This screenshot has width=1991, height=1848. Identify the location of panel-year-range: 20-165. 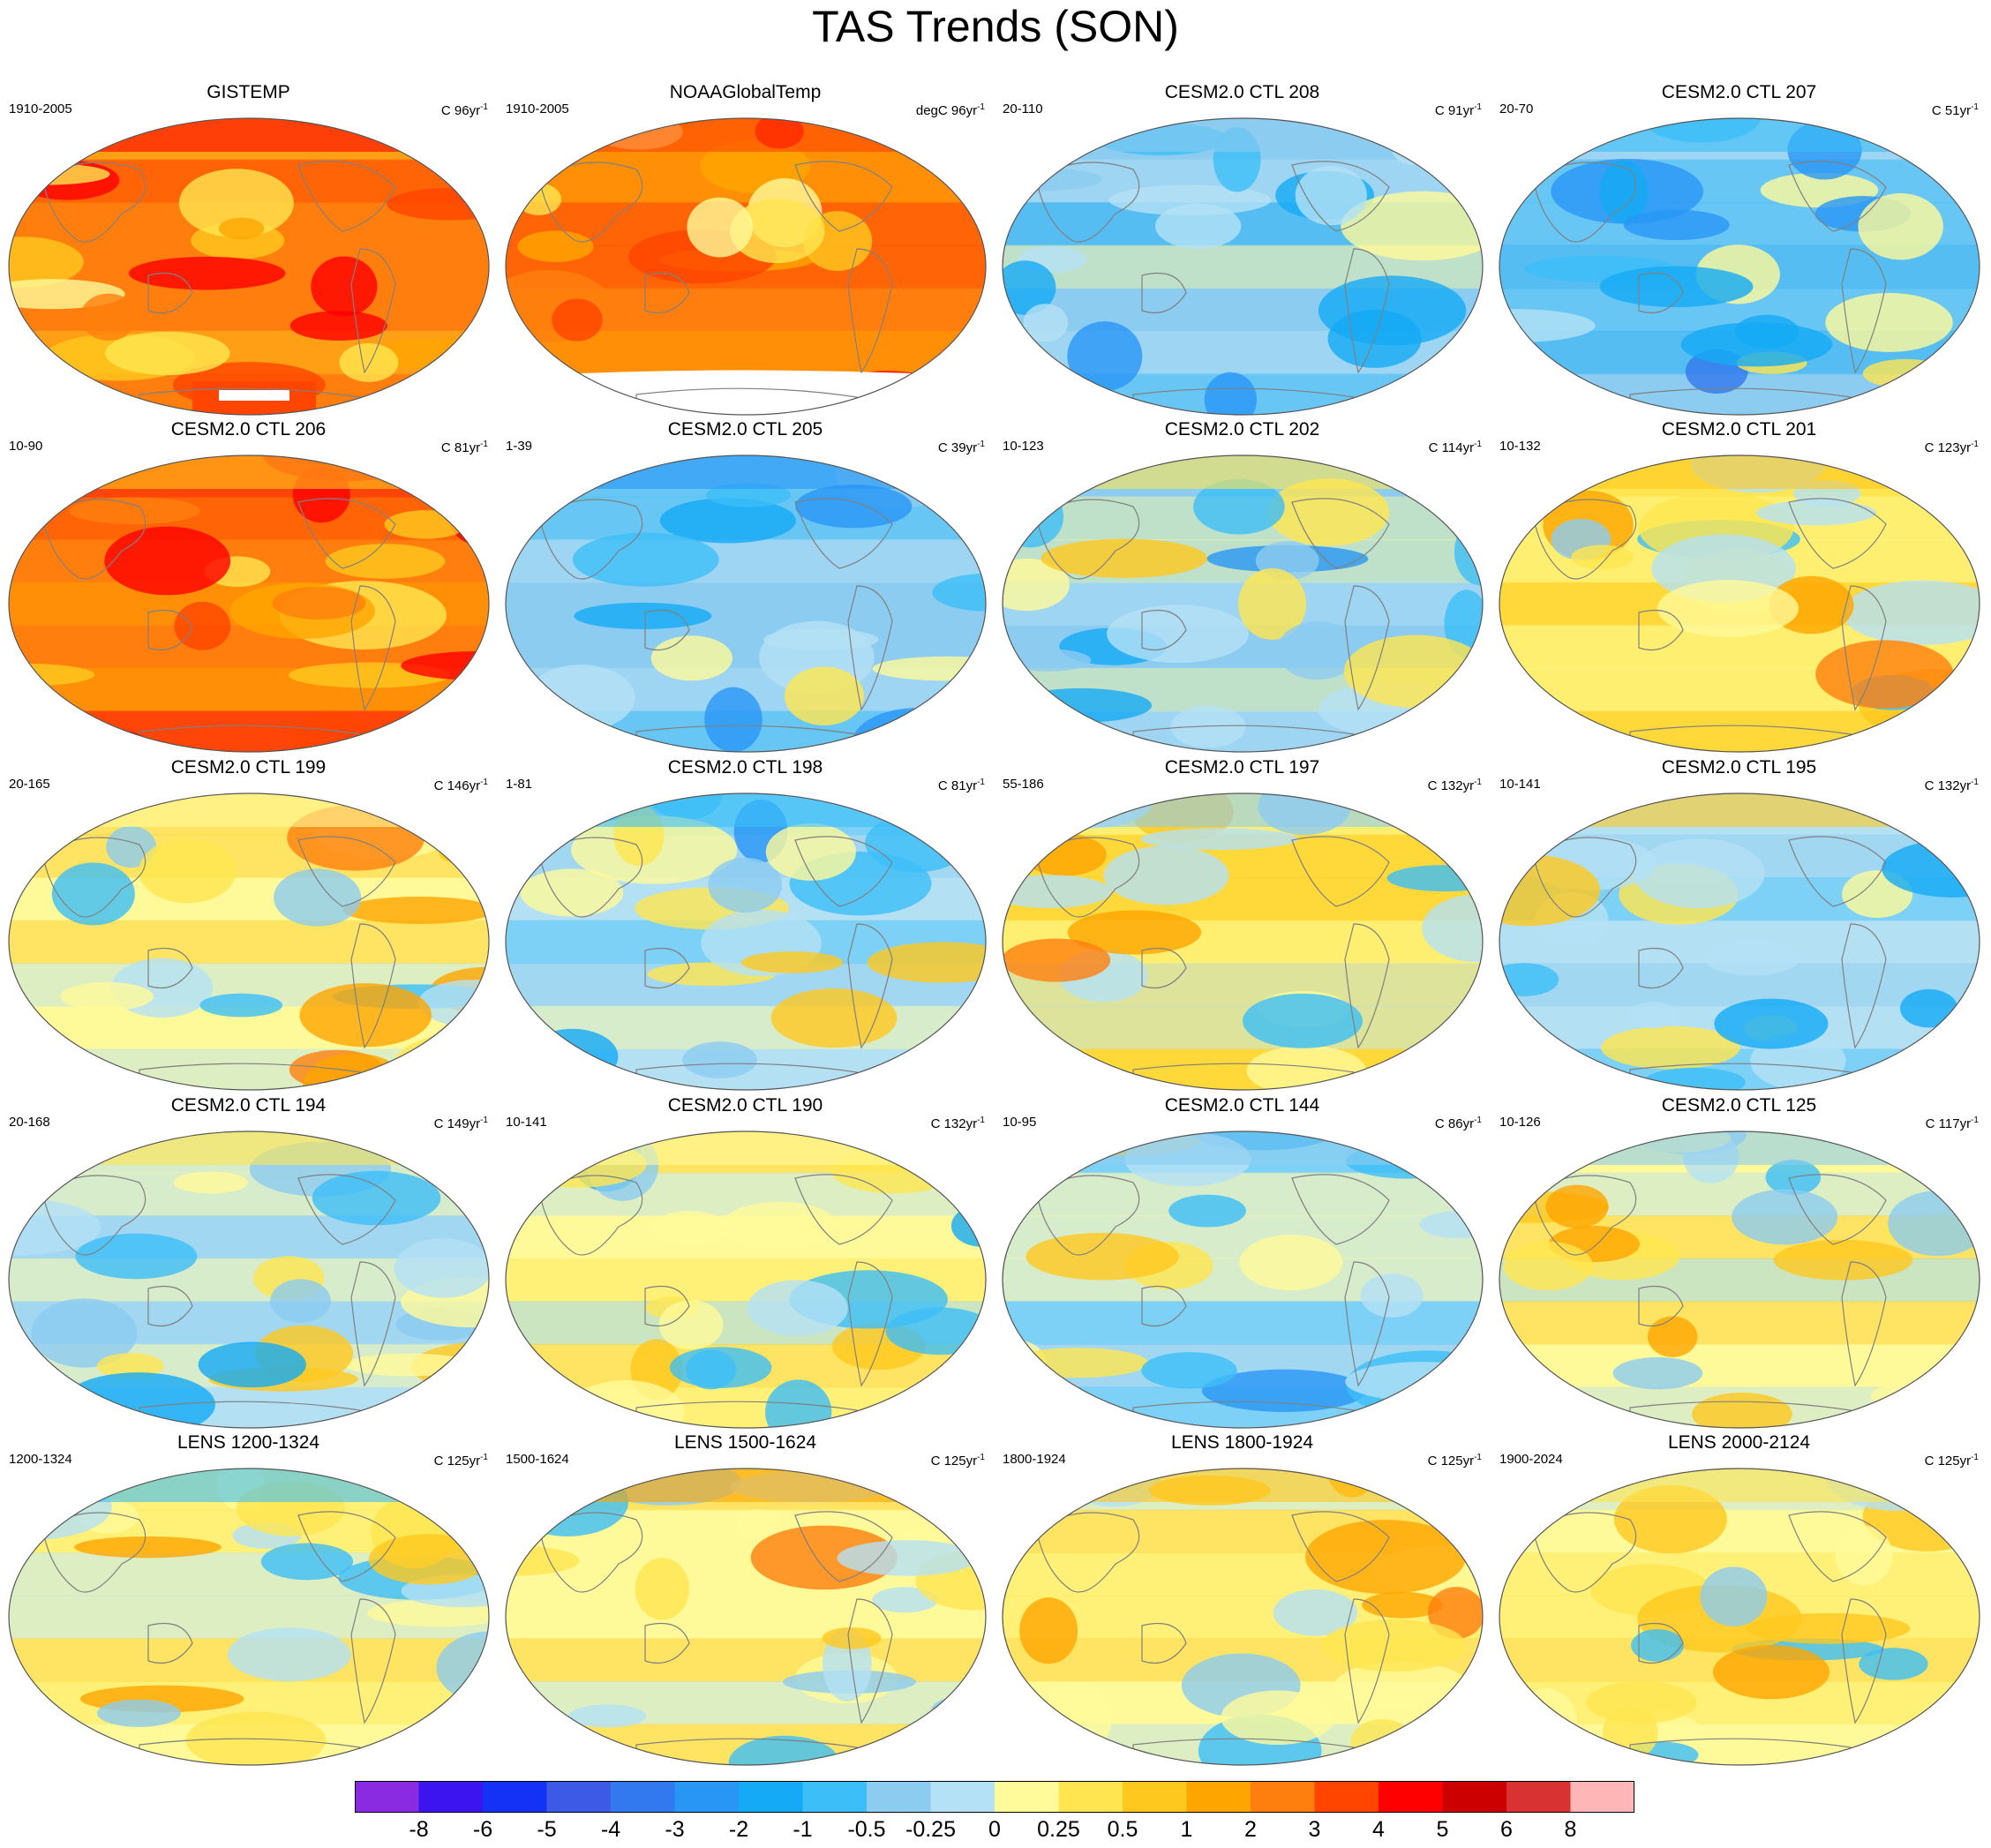
(29, 785).